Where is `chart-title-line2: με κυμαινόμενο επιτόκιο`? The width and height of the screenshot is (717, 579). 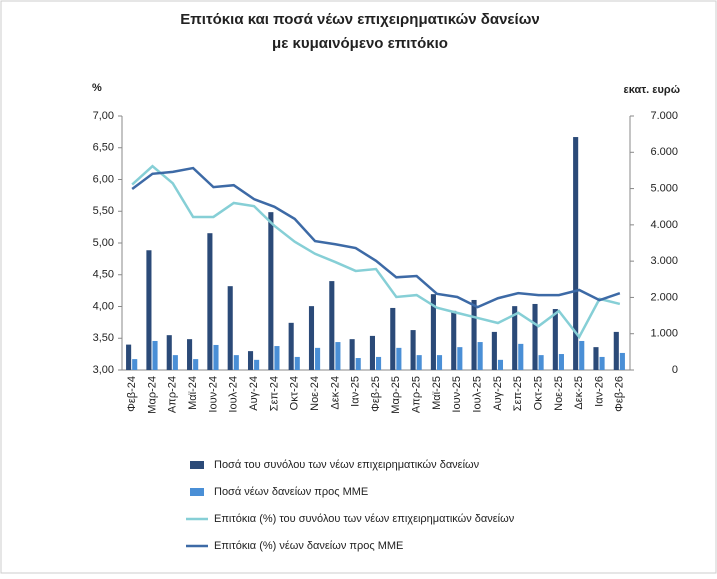 chart-title-line2: με κυμαινόμενο επιτόκιο is located at coordinates (360, 43).